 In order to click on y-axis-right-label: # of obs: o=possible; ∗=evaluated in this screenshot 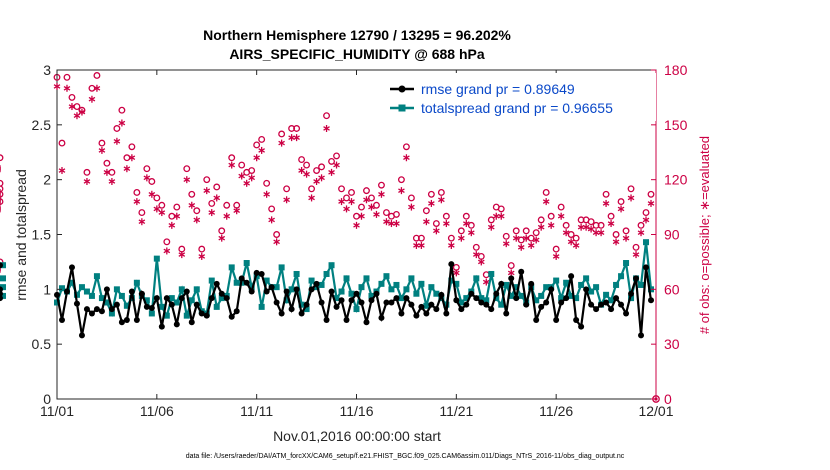, I will do `click(704, 235)`.